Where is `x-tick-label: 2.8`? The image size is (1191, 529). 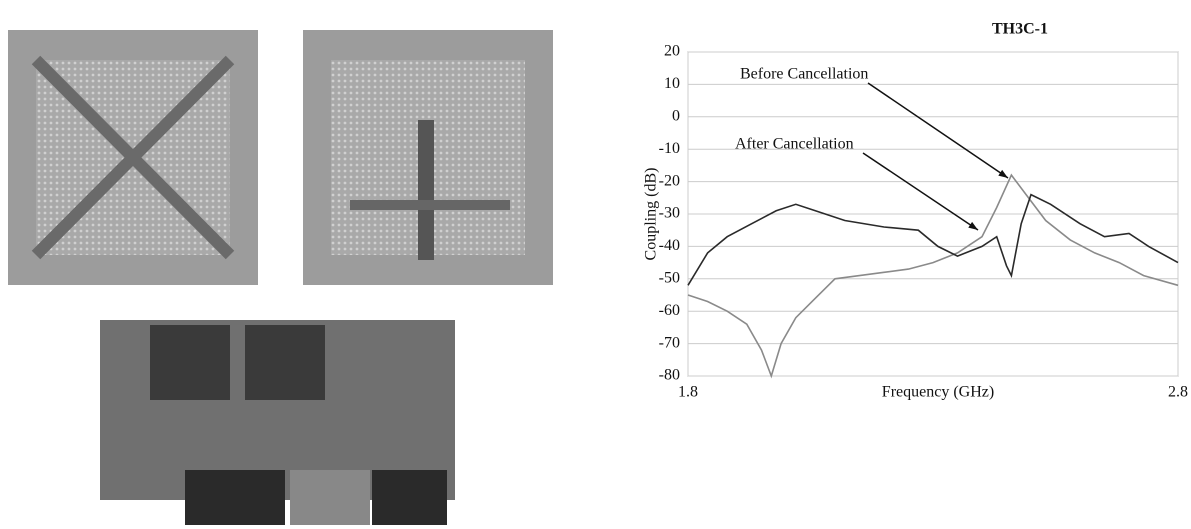
x-tick-label: 2.8 is located at coordinates (1178, 392).